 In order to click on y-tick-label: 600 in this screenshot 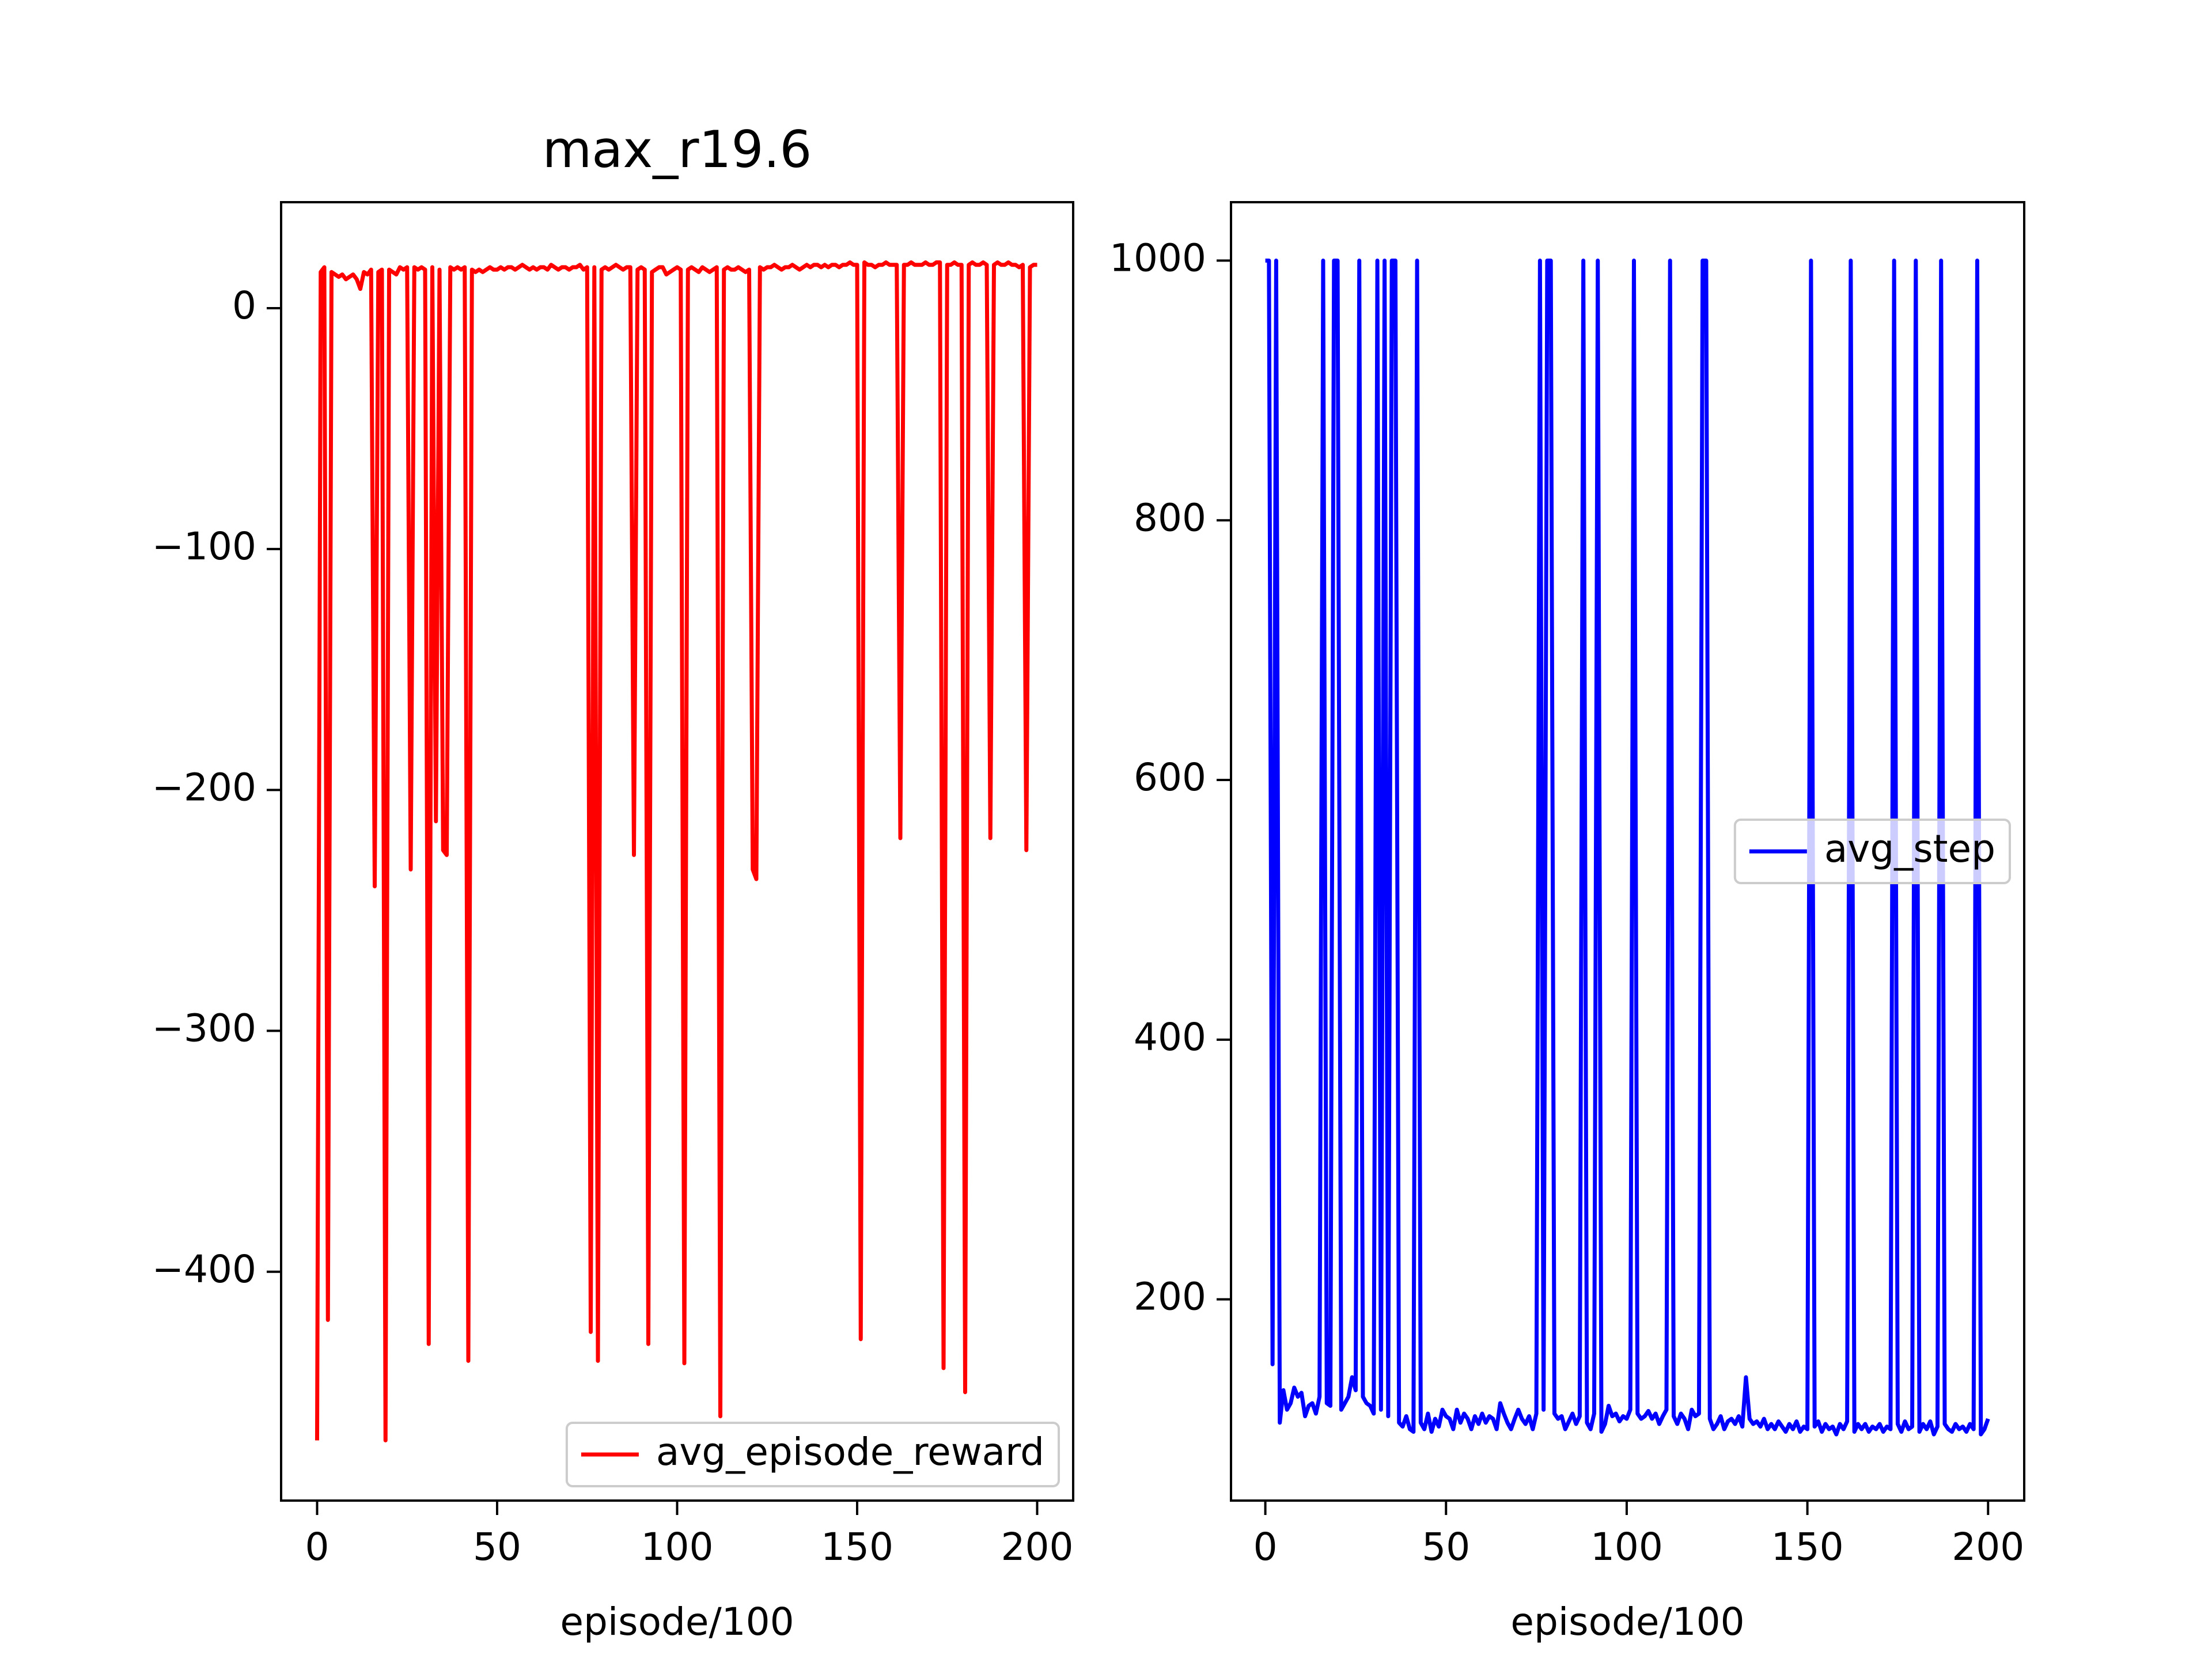, I will do `click(1170, 777)`.